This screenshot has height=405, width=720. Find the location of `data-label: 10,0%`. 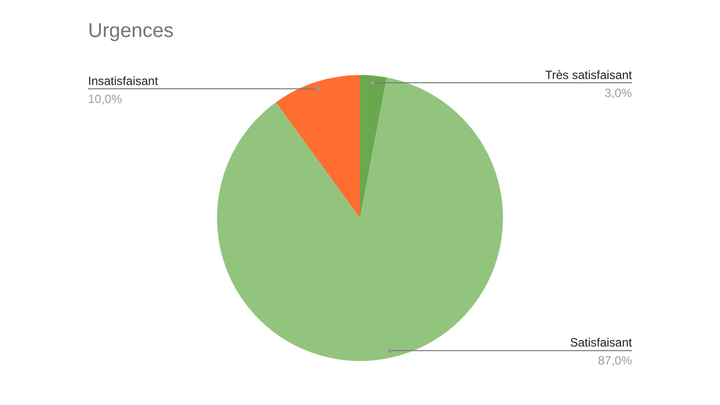

data-label: 10,0% is located at coordinates (105, 99).